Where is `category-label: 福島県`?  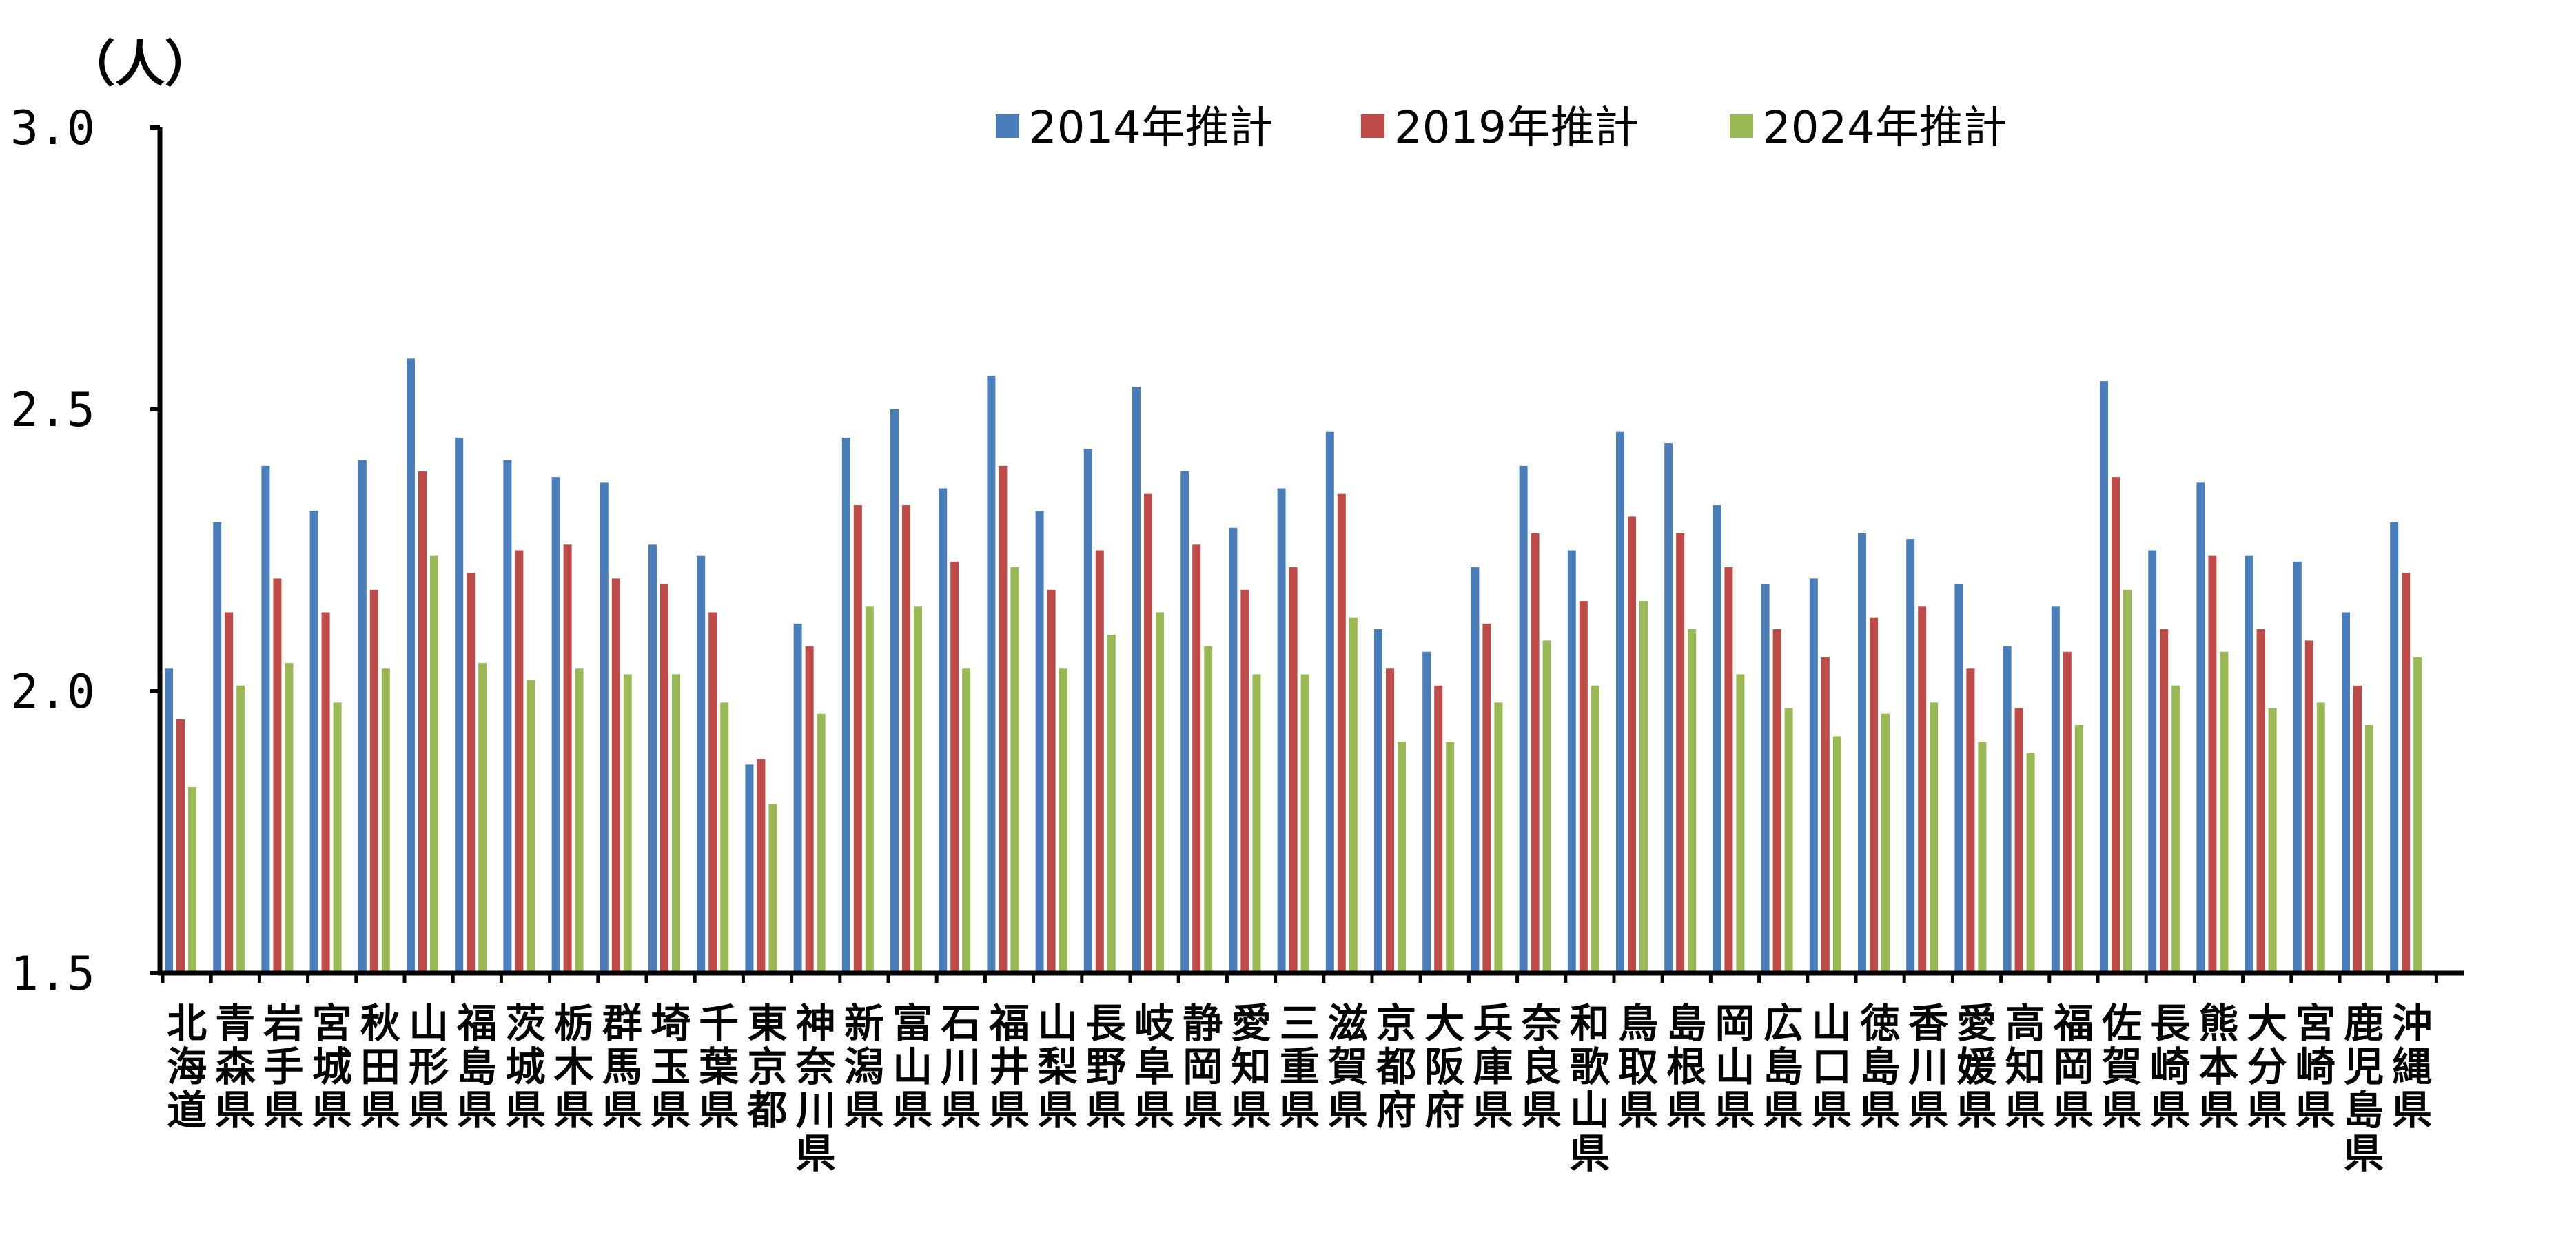 category-label: 福島県 is located at coordinates (476, 1067).